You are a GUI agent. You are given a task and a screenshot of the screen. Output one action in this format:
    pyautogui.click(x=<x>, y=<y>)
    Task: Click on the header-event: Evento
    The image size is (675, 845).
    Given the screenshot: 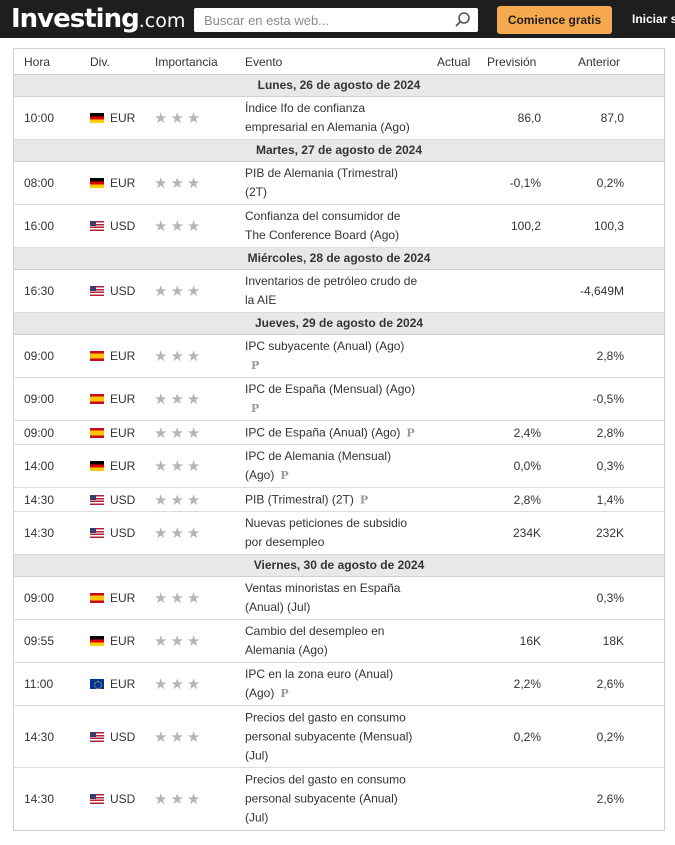 What is the action you would take?
    pyautogui.click(x=264, y=62)
    